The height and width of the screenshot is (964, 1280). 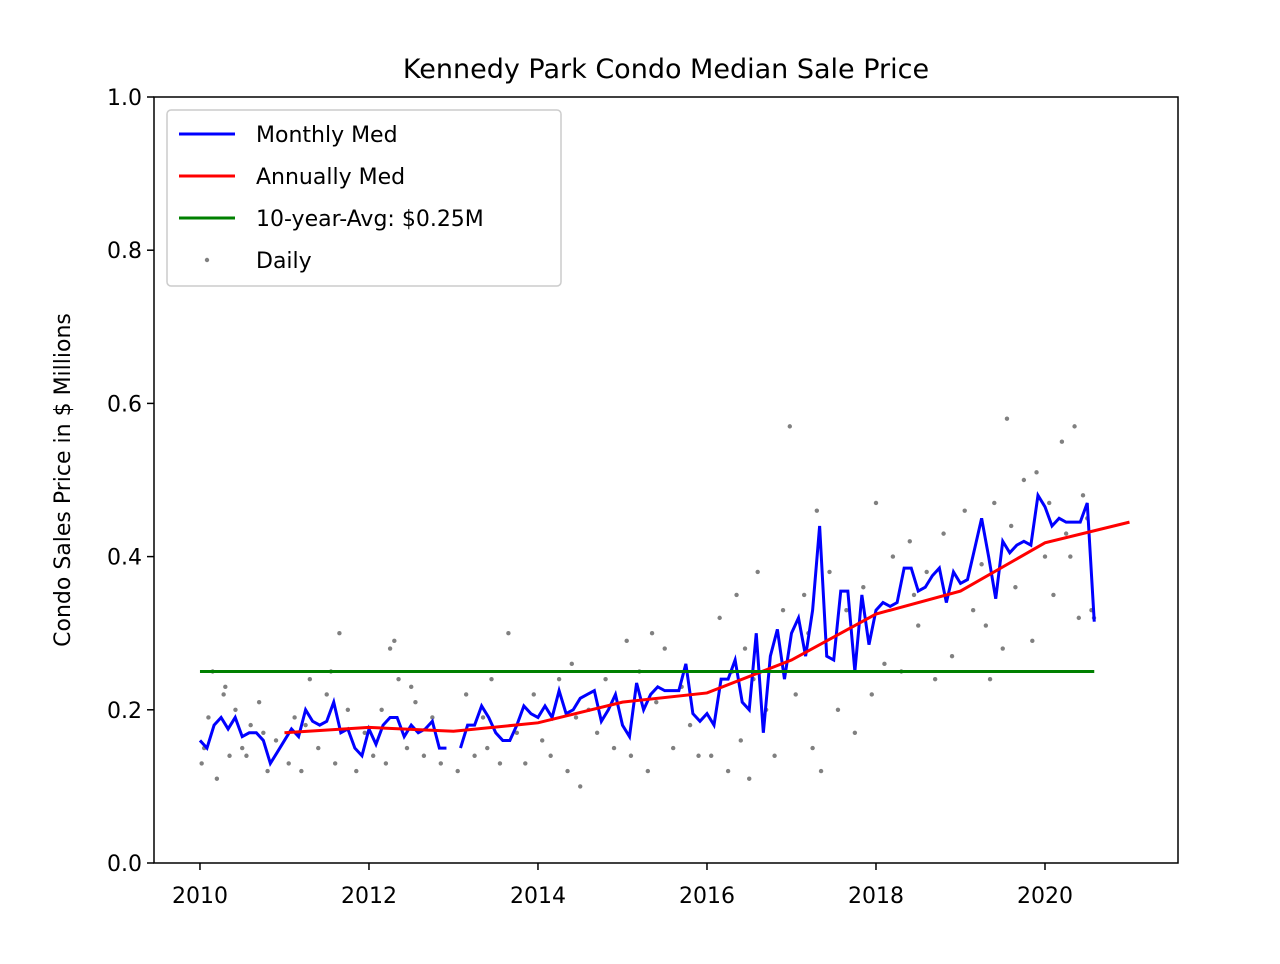 What do you see at coordinates (327, 135) in the screenshot?
I see `legend-label: Monthly Med` at bounding box center [327, 135].